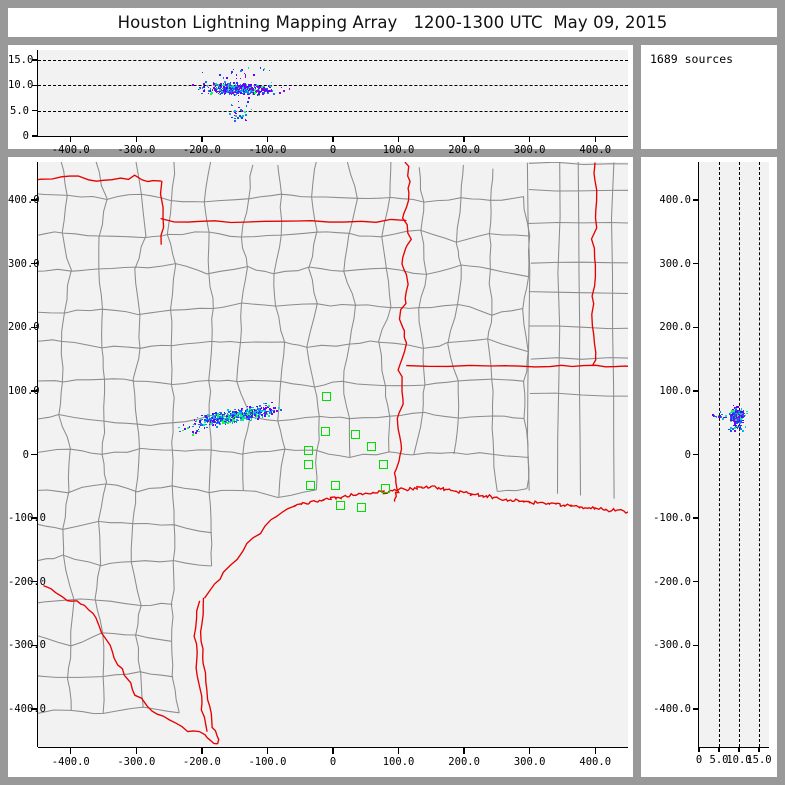 The width and height of the screenshot is (785, 785). Describe the element at coordinates (267, 150) in the screenshot. I see `x-tick-label: -100.0` at that location.